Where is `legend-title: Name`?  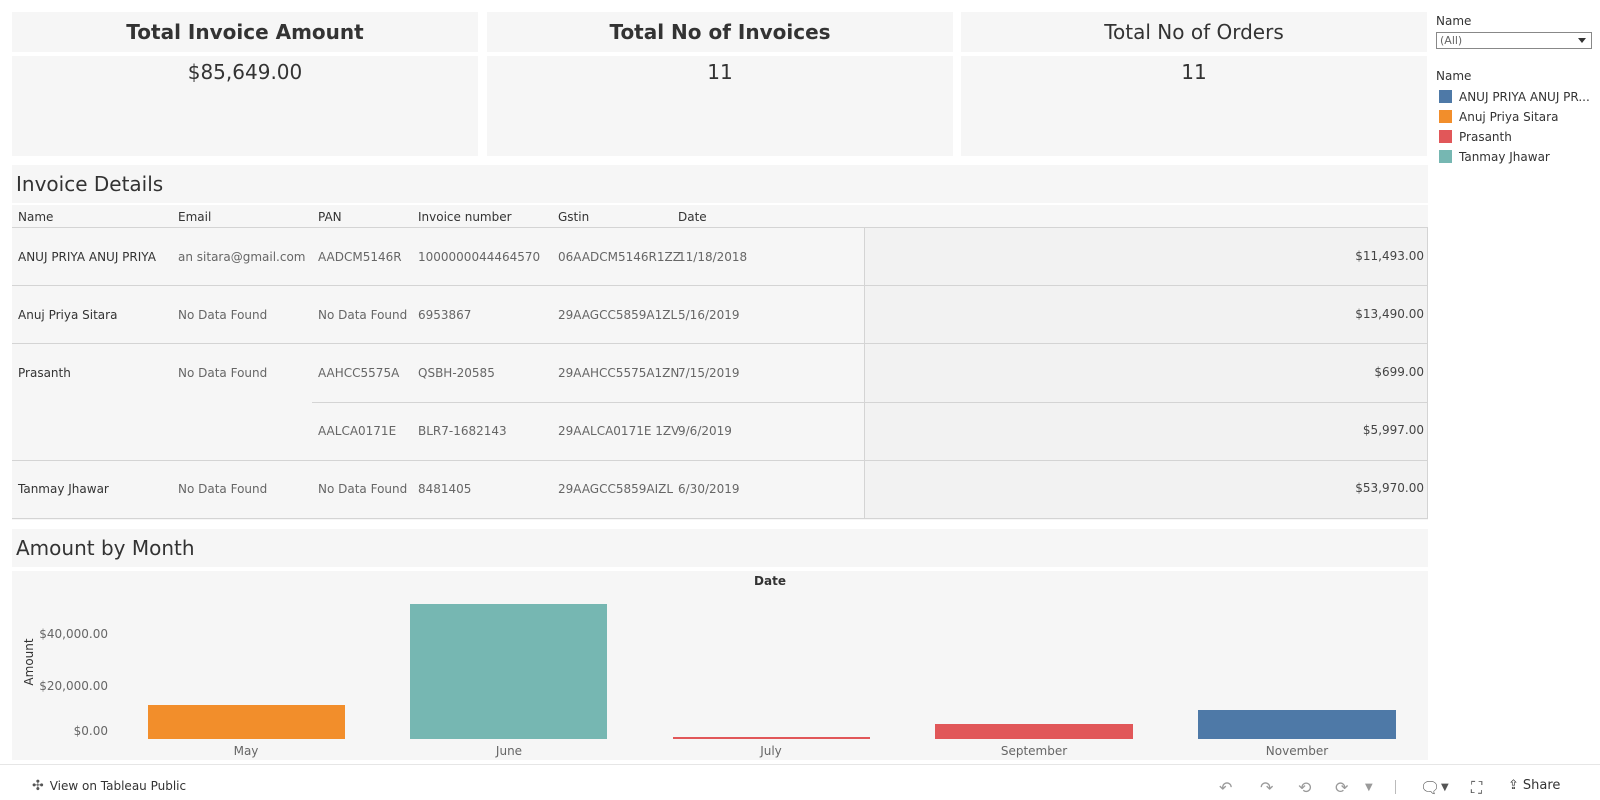 legend-title: Name is located at coordinates (1454, 76).